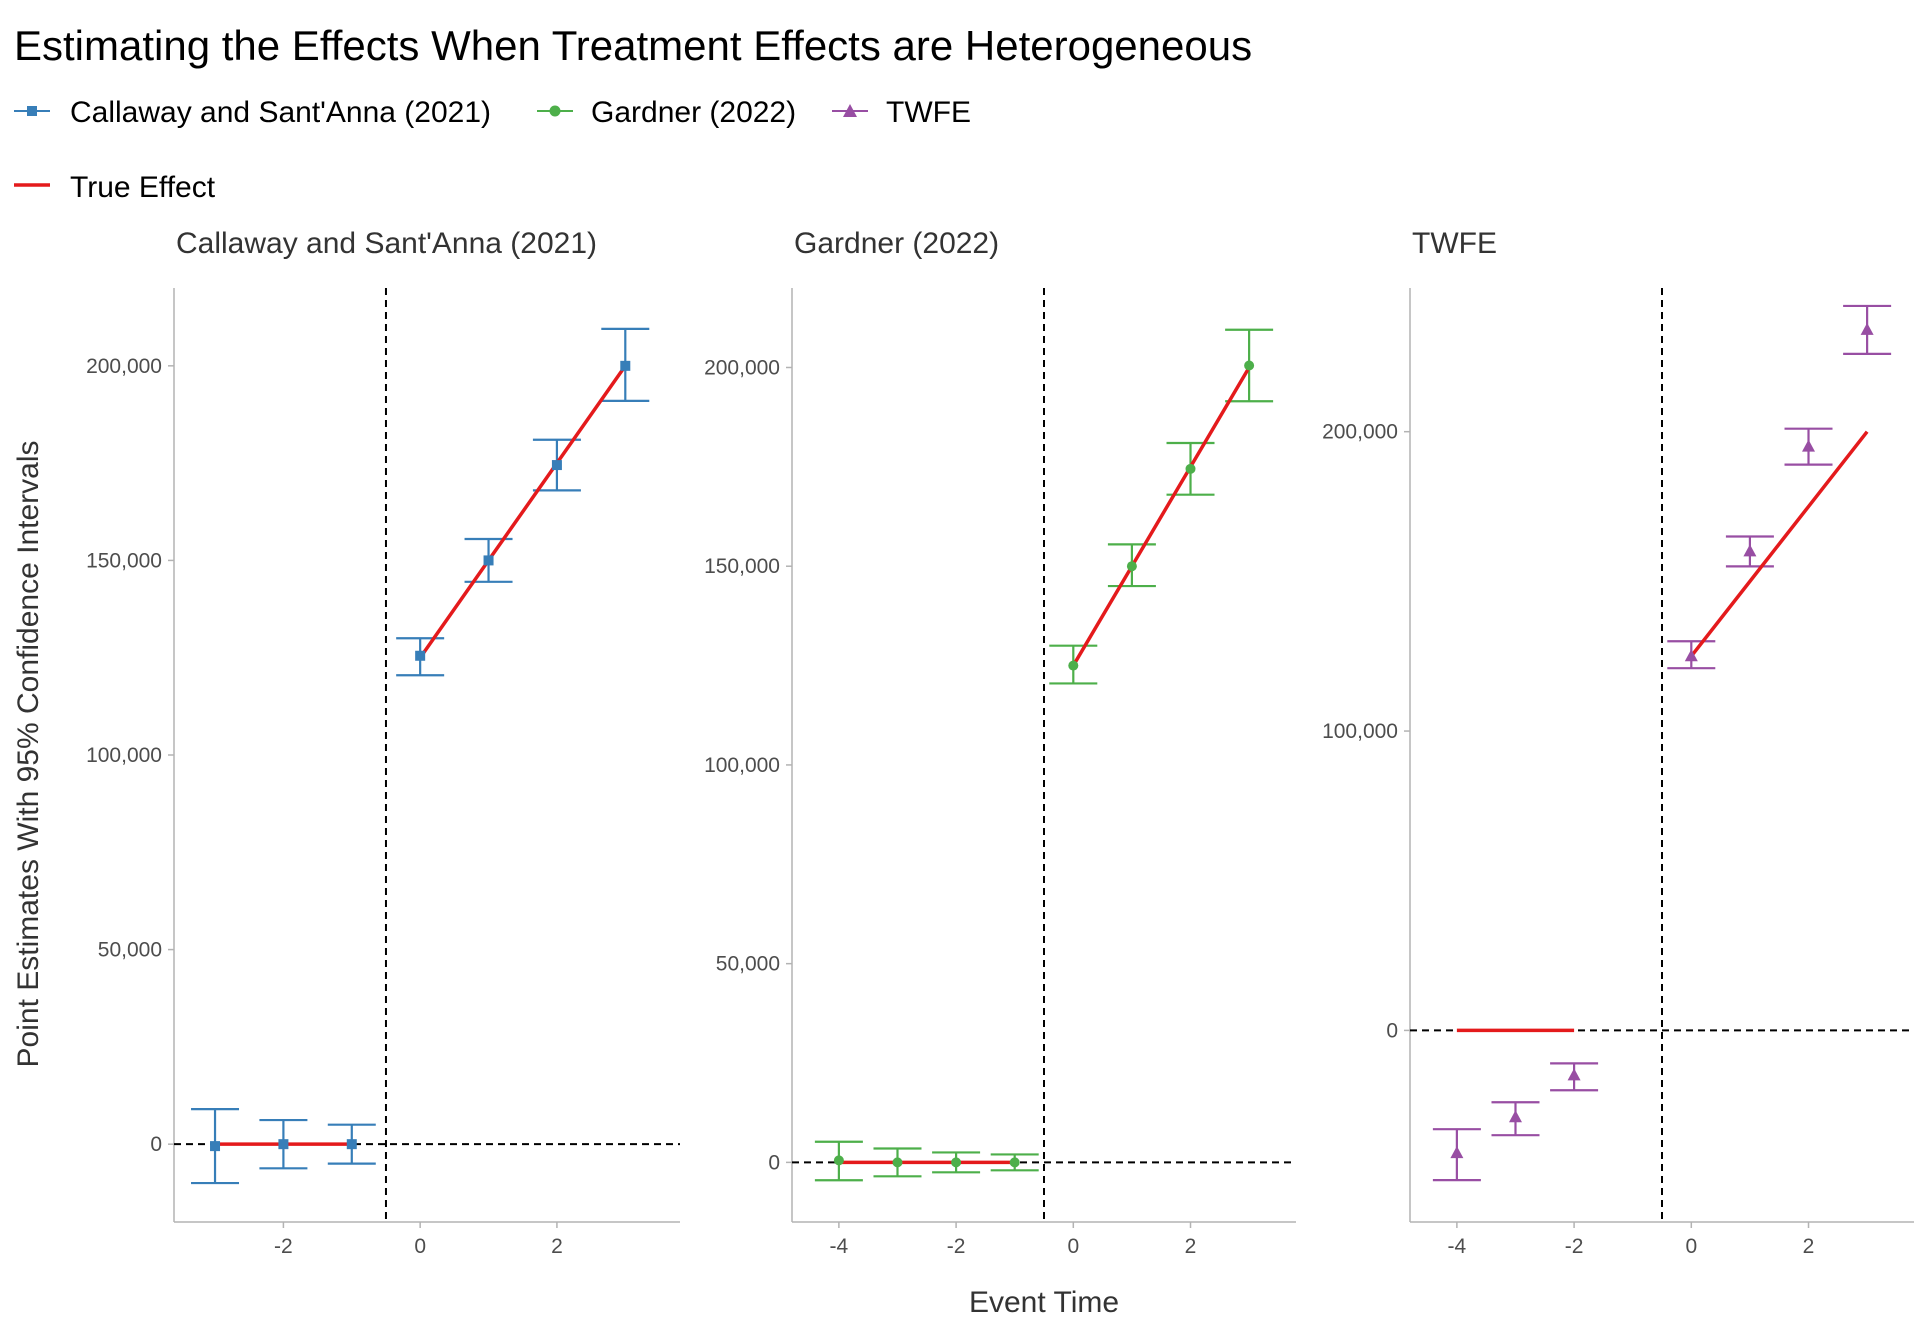  Describe the element at coordinates (742, 367) in the screenshot. I see `y-tick-label-gardner: 200,000` at that location.